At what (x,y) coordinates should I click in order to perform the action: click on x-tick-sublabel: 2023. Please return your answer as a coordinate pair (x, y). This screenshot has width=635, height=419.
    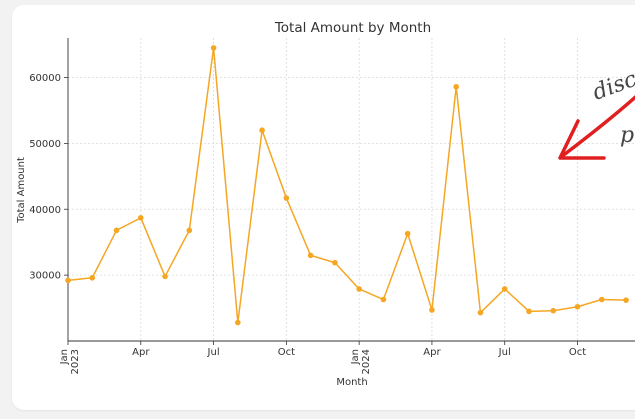
    Looking at the image, I should click on (75, 361).